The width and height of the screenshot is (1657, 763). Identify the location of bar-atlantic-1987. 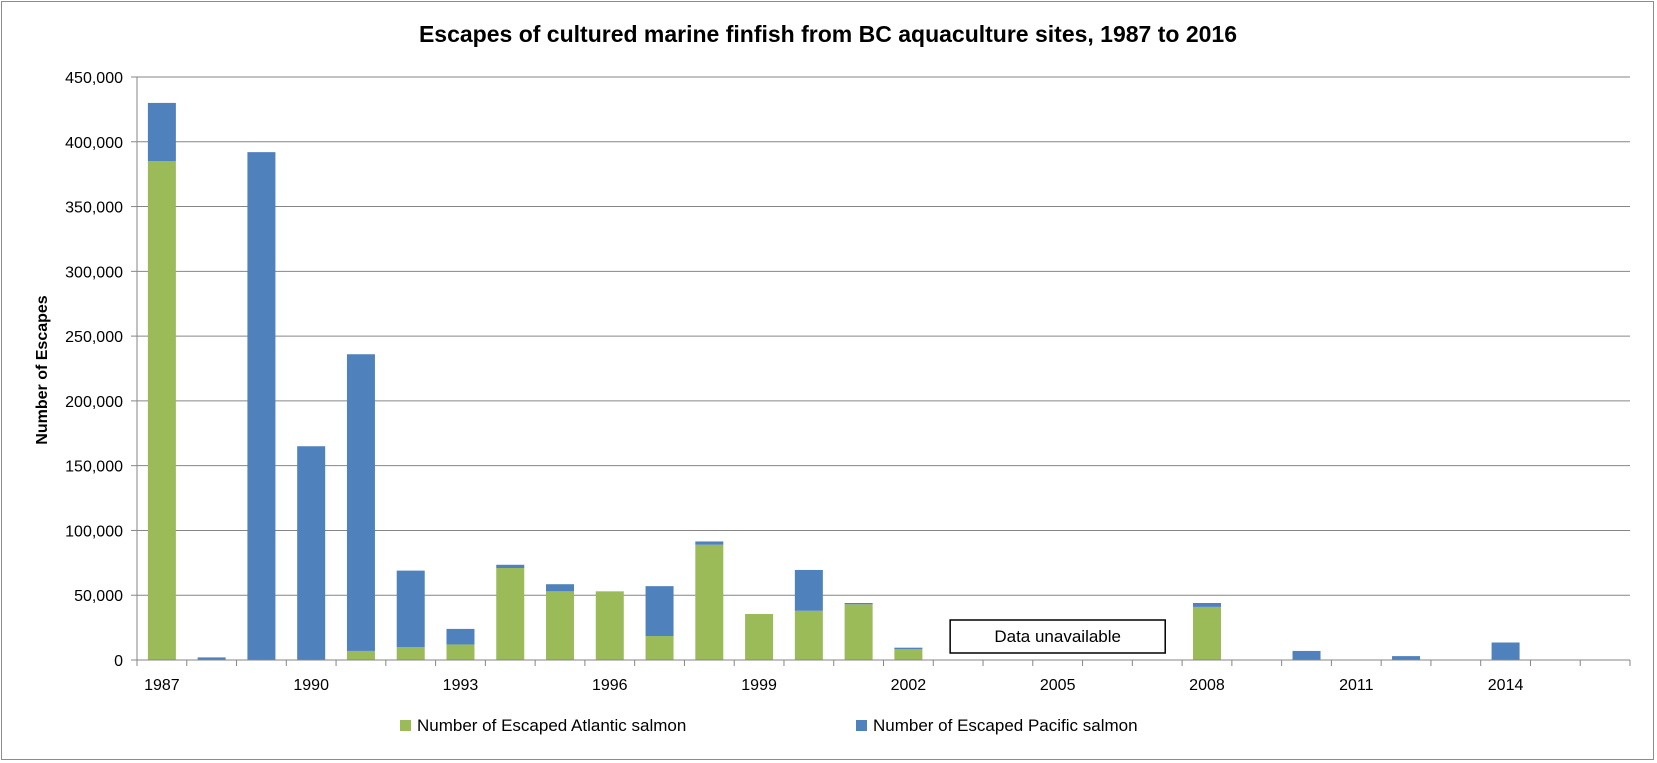
(161, 410).